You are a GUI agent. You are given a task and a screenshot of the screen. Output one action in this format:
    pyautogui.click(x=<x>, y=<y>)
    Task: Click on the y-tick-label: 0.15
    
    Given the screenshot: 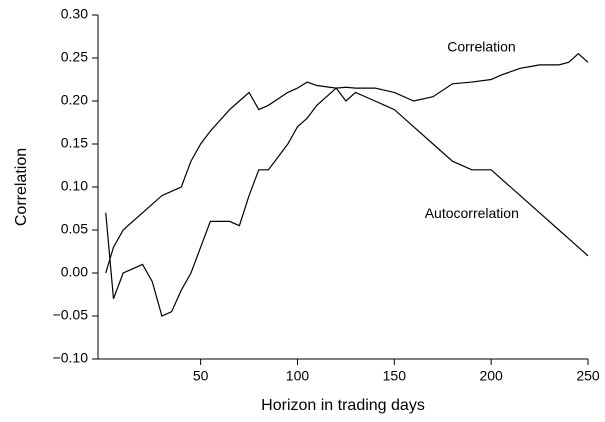 What is the action you would take?
    pyautogui.click(x=74, y=143)
    